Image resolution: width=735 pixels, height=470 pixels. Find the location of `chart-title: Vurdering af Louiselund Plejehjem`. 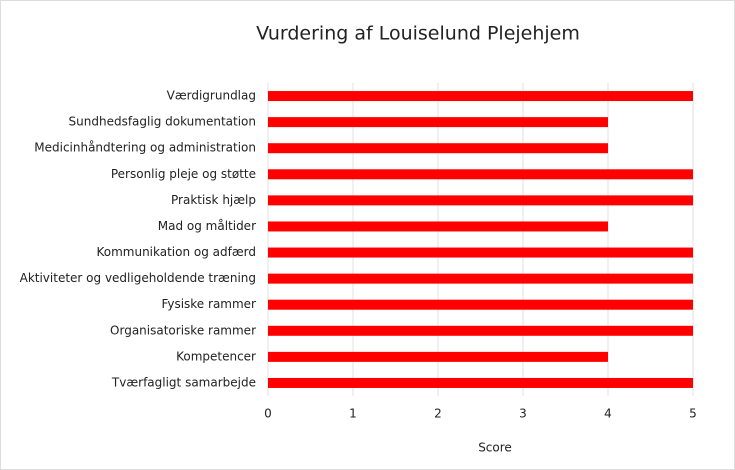

chart-title: Vurdering af Louiselund Plejehjem is located at coordinates (418, 34).